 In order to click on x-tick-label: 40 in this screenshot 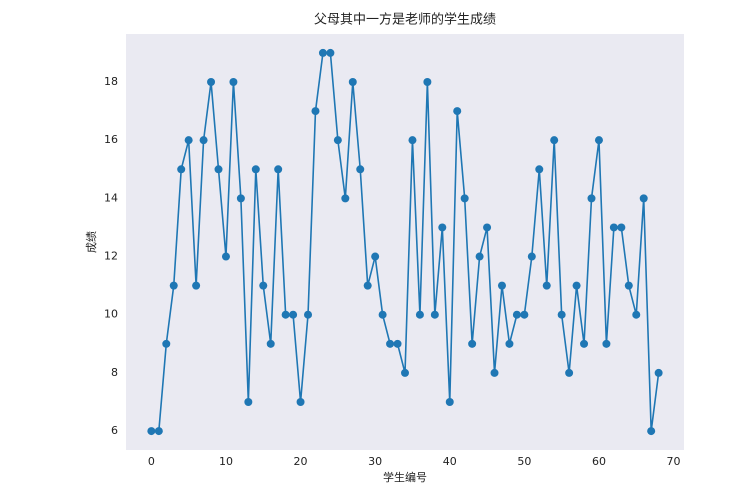, I will do `click(450, 461)`.